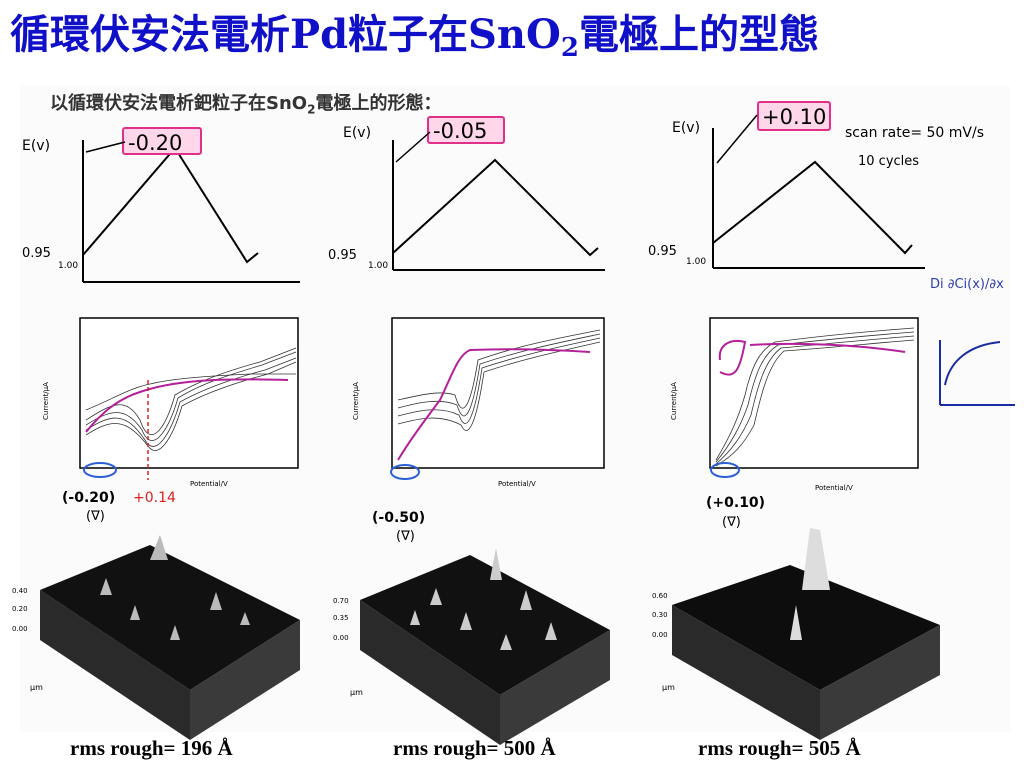 Image resolution: width=1024 pixels, height=768 pixels. I want to click on waveform-3-line, so click(812, 207).